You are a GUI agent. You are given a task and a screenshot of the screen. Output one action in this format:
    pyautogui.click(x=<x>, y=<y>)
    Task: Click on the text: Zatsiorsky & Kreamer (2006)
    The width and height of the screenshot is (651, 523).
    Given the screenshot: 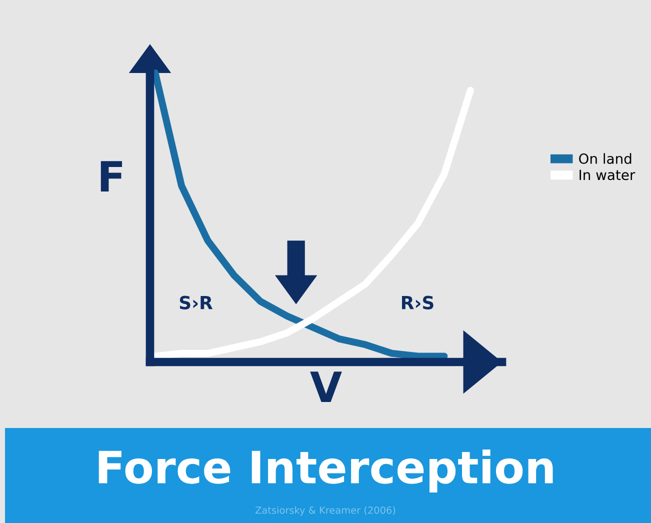 What is the action you would take?
    pyautogui.click(x=325, y=511)
    